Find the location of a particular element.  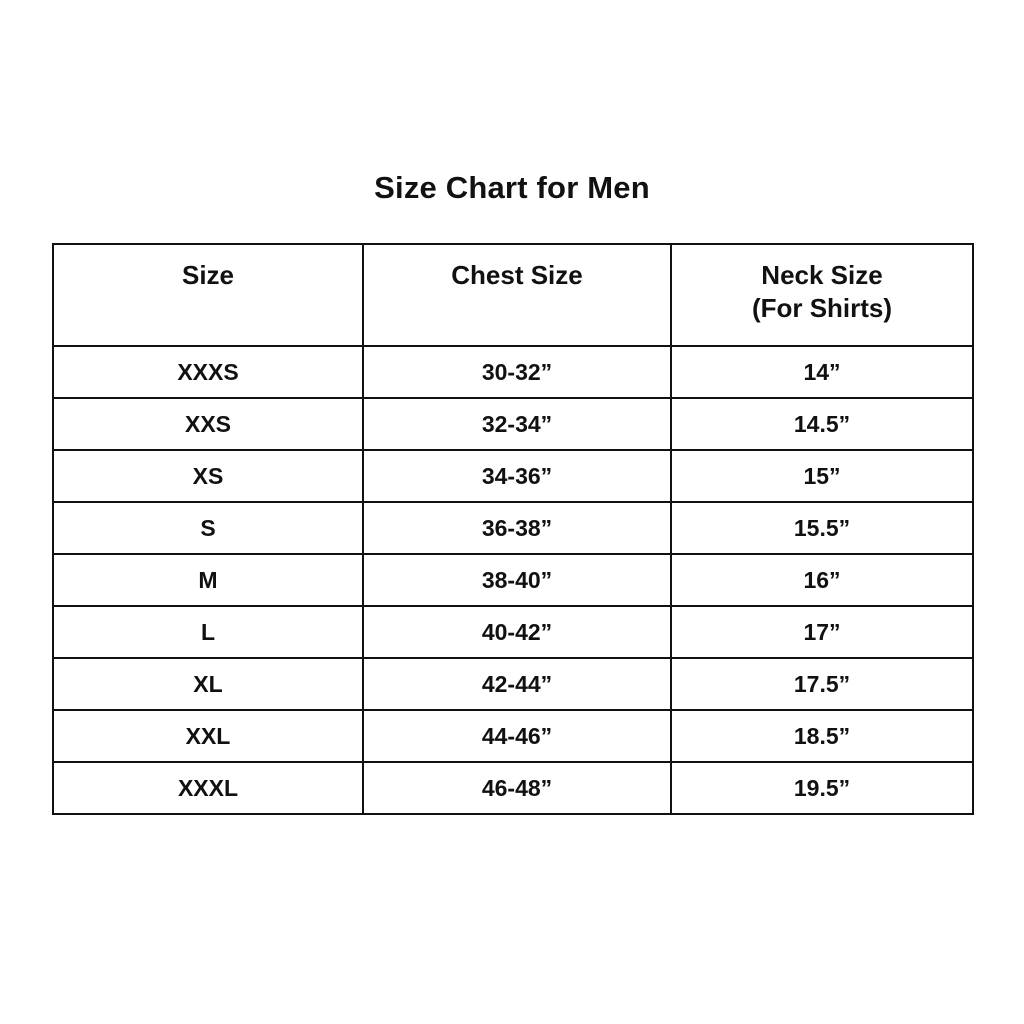

neck-cell: 18.5” is located at coordinates (822, 736).